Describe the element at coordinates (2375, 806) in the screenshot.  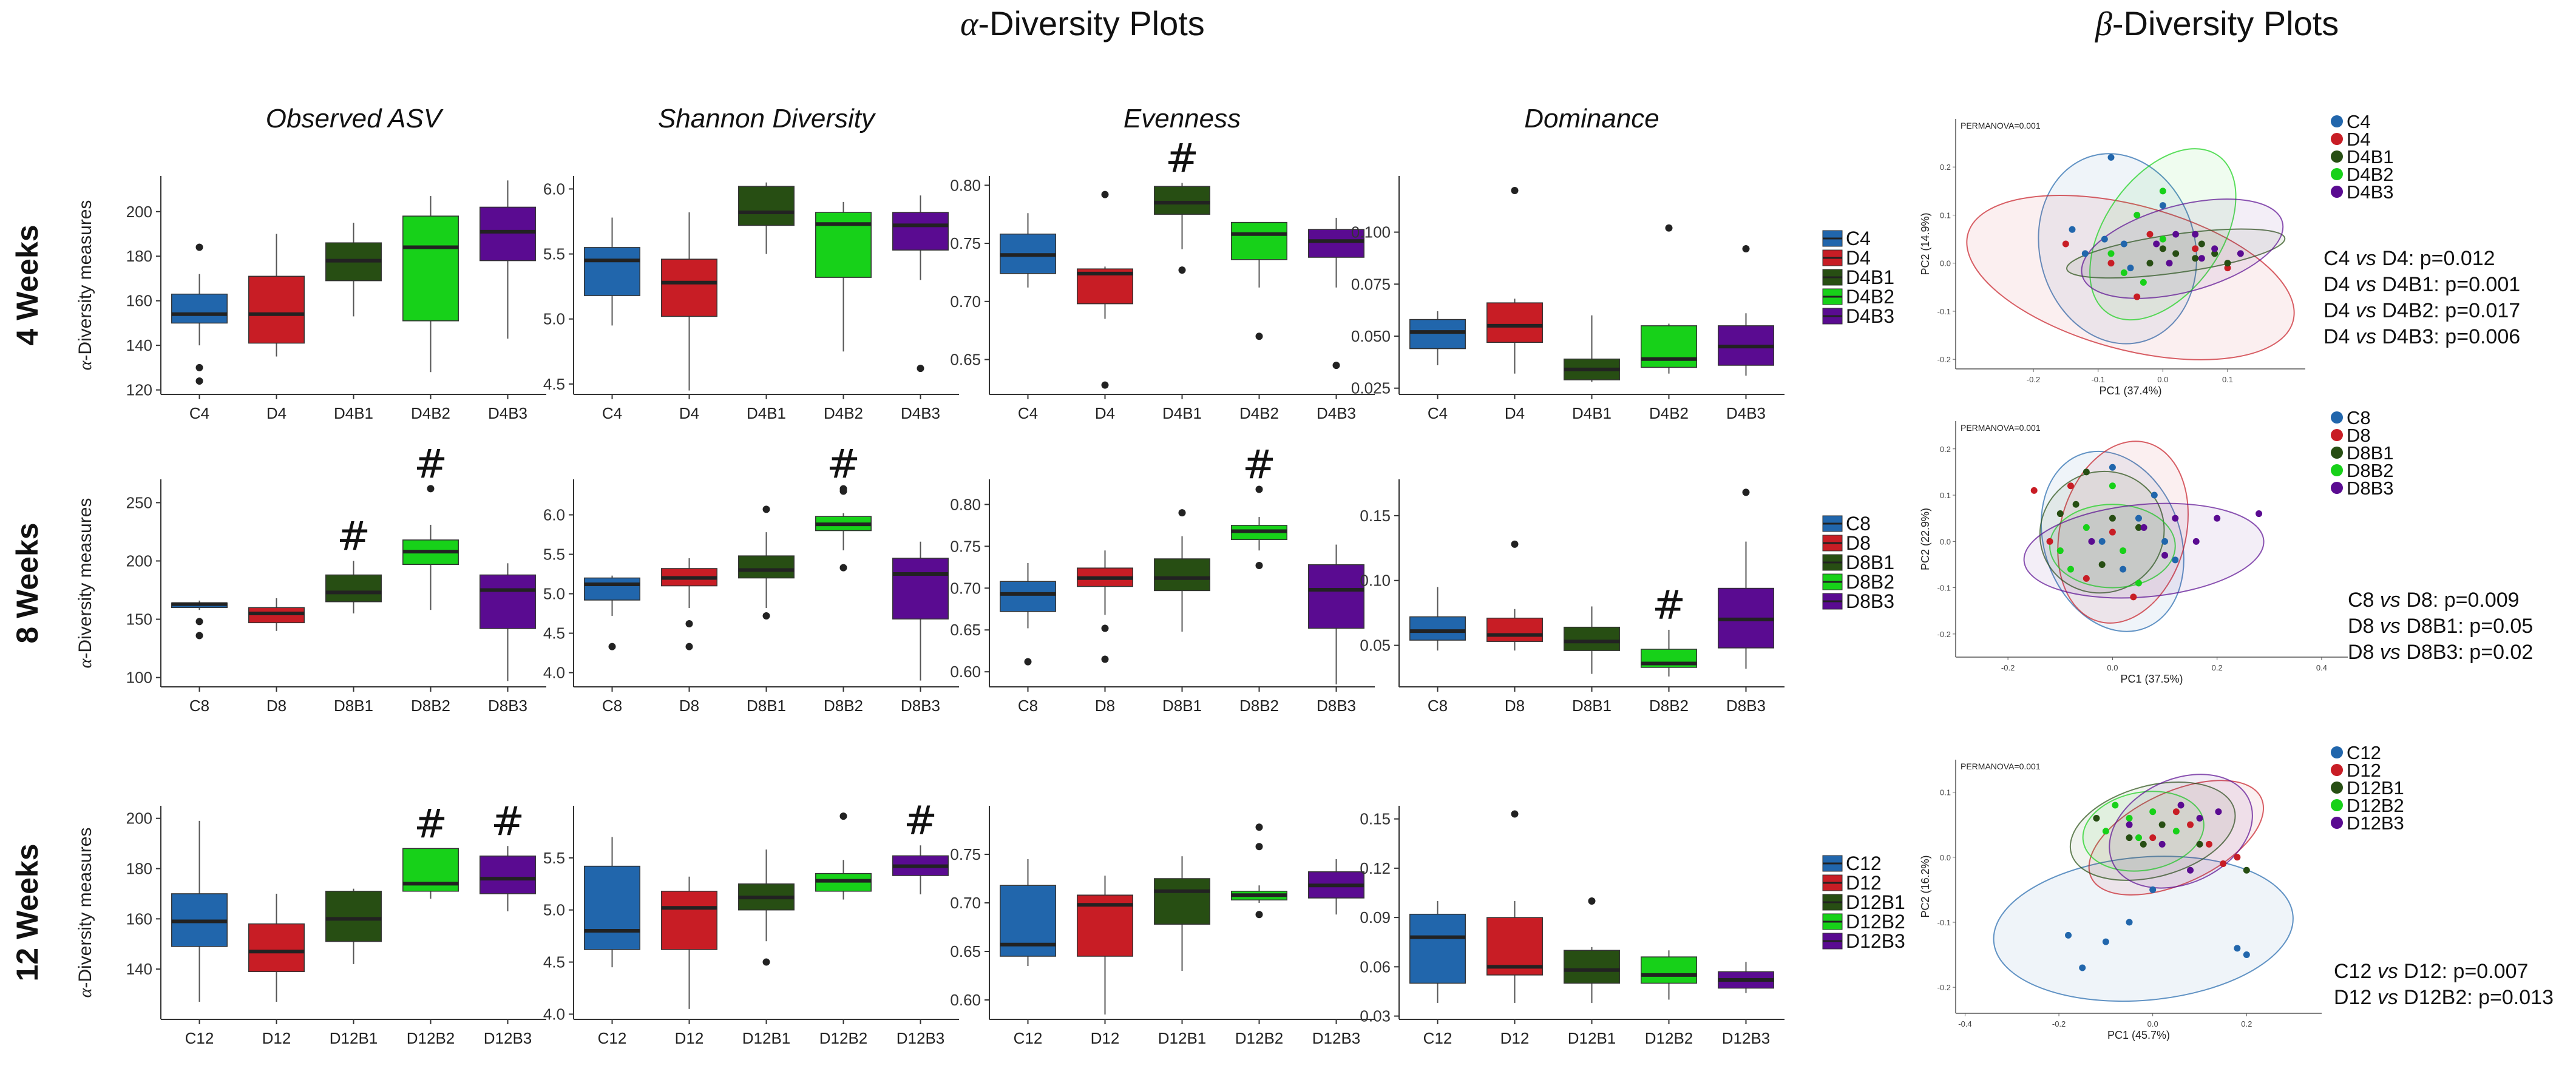
I see `pcoa-legend-label: D12B2` at that location.